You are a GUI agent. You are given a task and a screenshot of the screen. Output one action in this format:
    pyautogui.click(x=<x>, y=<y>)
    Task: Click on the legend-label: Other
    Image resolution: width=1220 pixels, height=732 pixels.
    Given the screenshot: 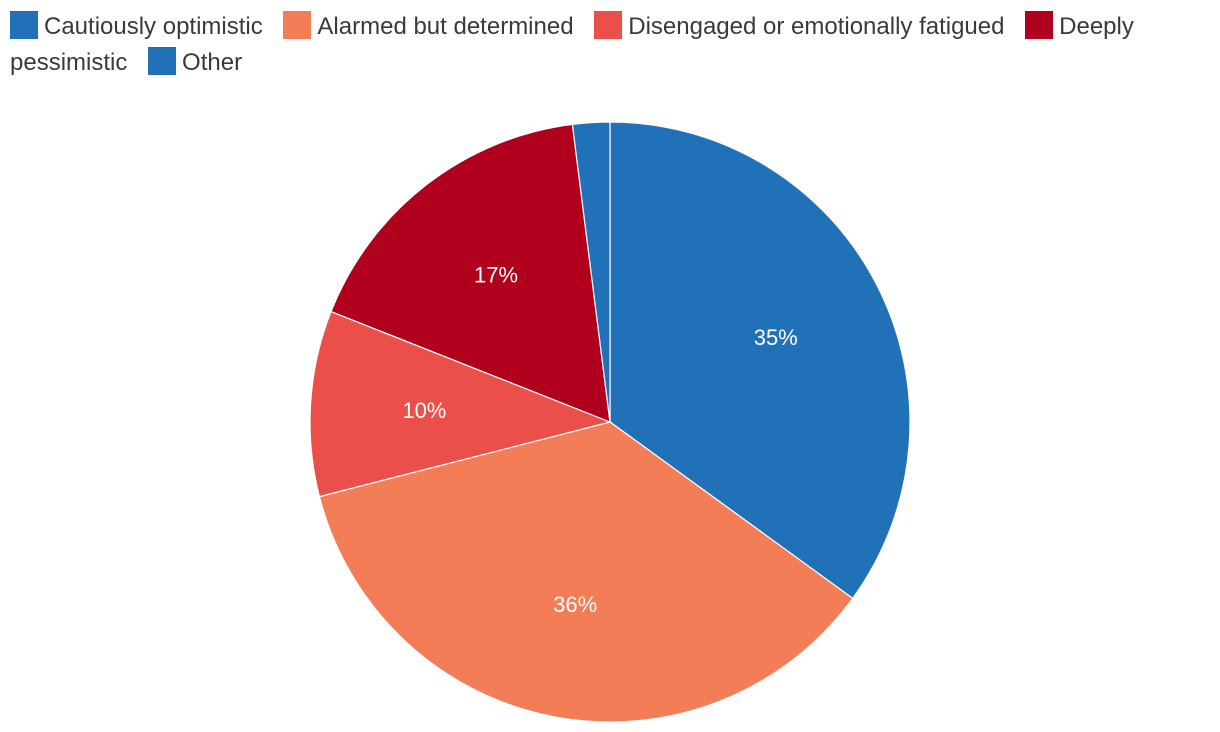 What is the action you would take?
    pyautogui.click(x=212, y=62)
    